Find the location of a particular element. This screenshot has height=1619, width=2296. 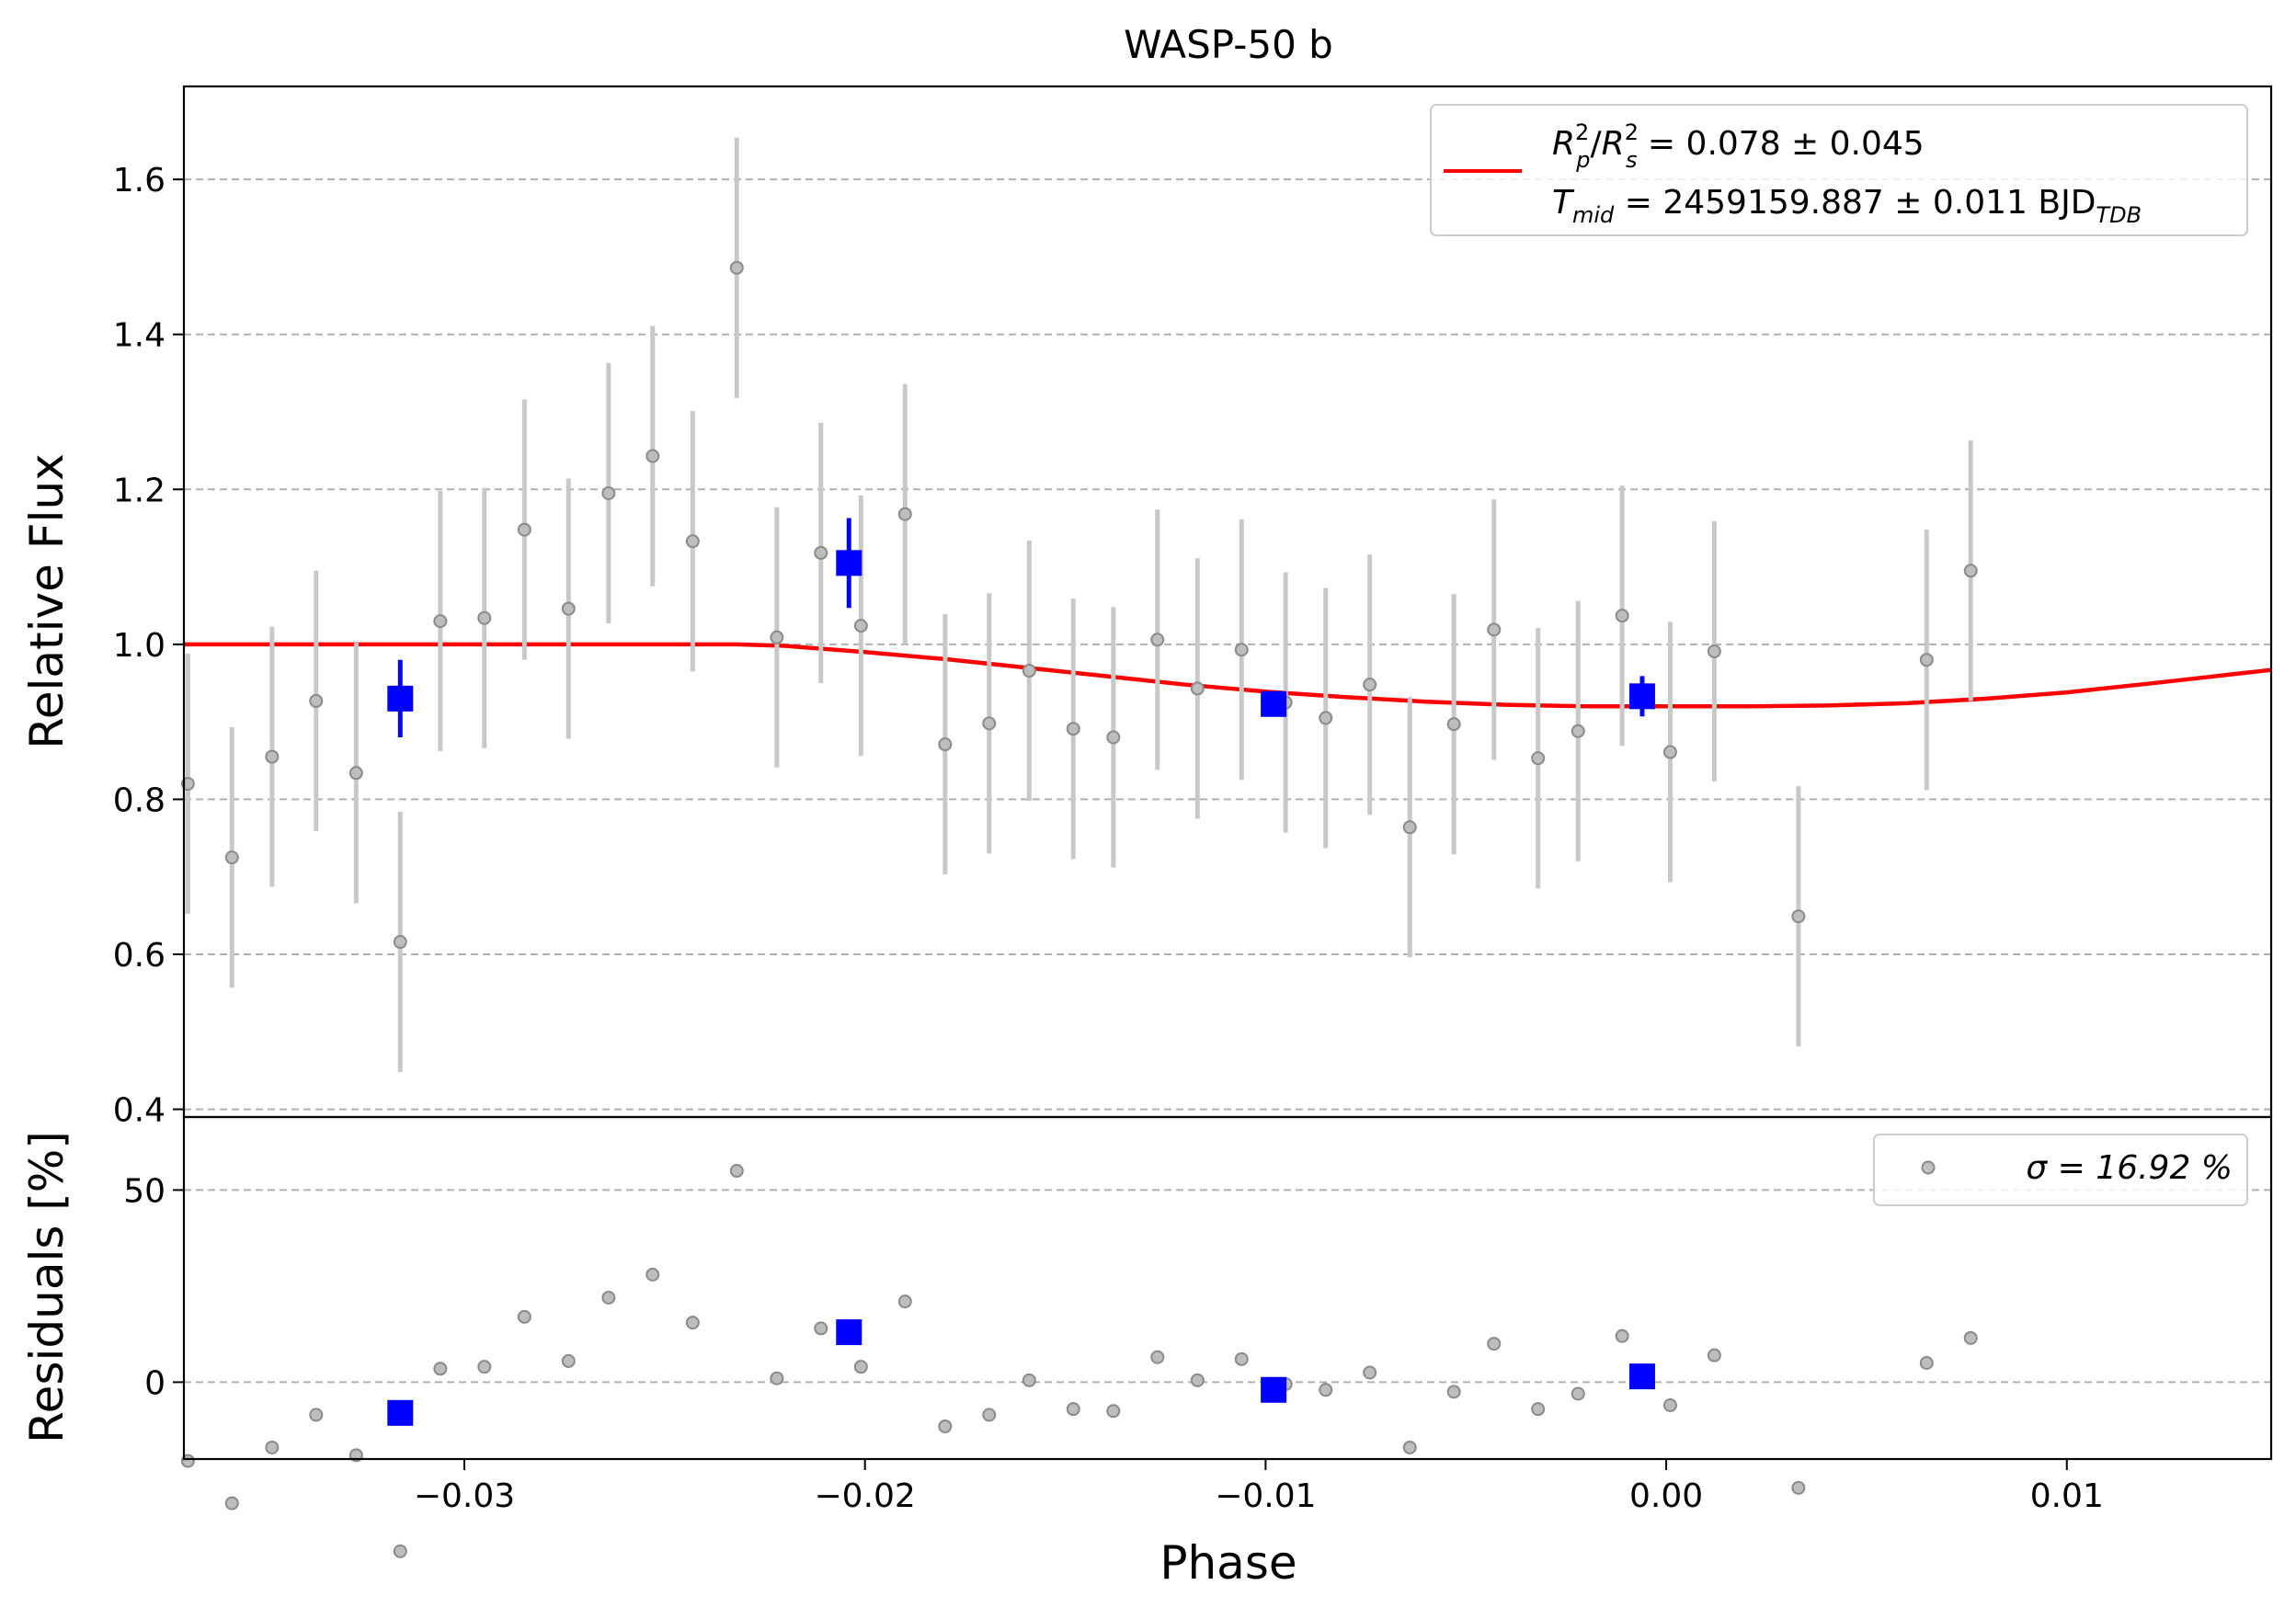

x-tick-label: 0.00 is located at coordinates (1666, 1496).